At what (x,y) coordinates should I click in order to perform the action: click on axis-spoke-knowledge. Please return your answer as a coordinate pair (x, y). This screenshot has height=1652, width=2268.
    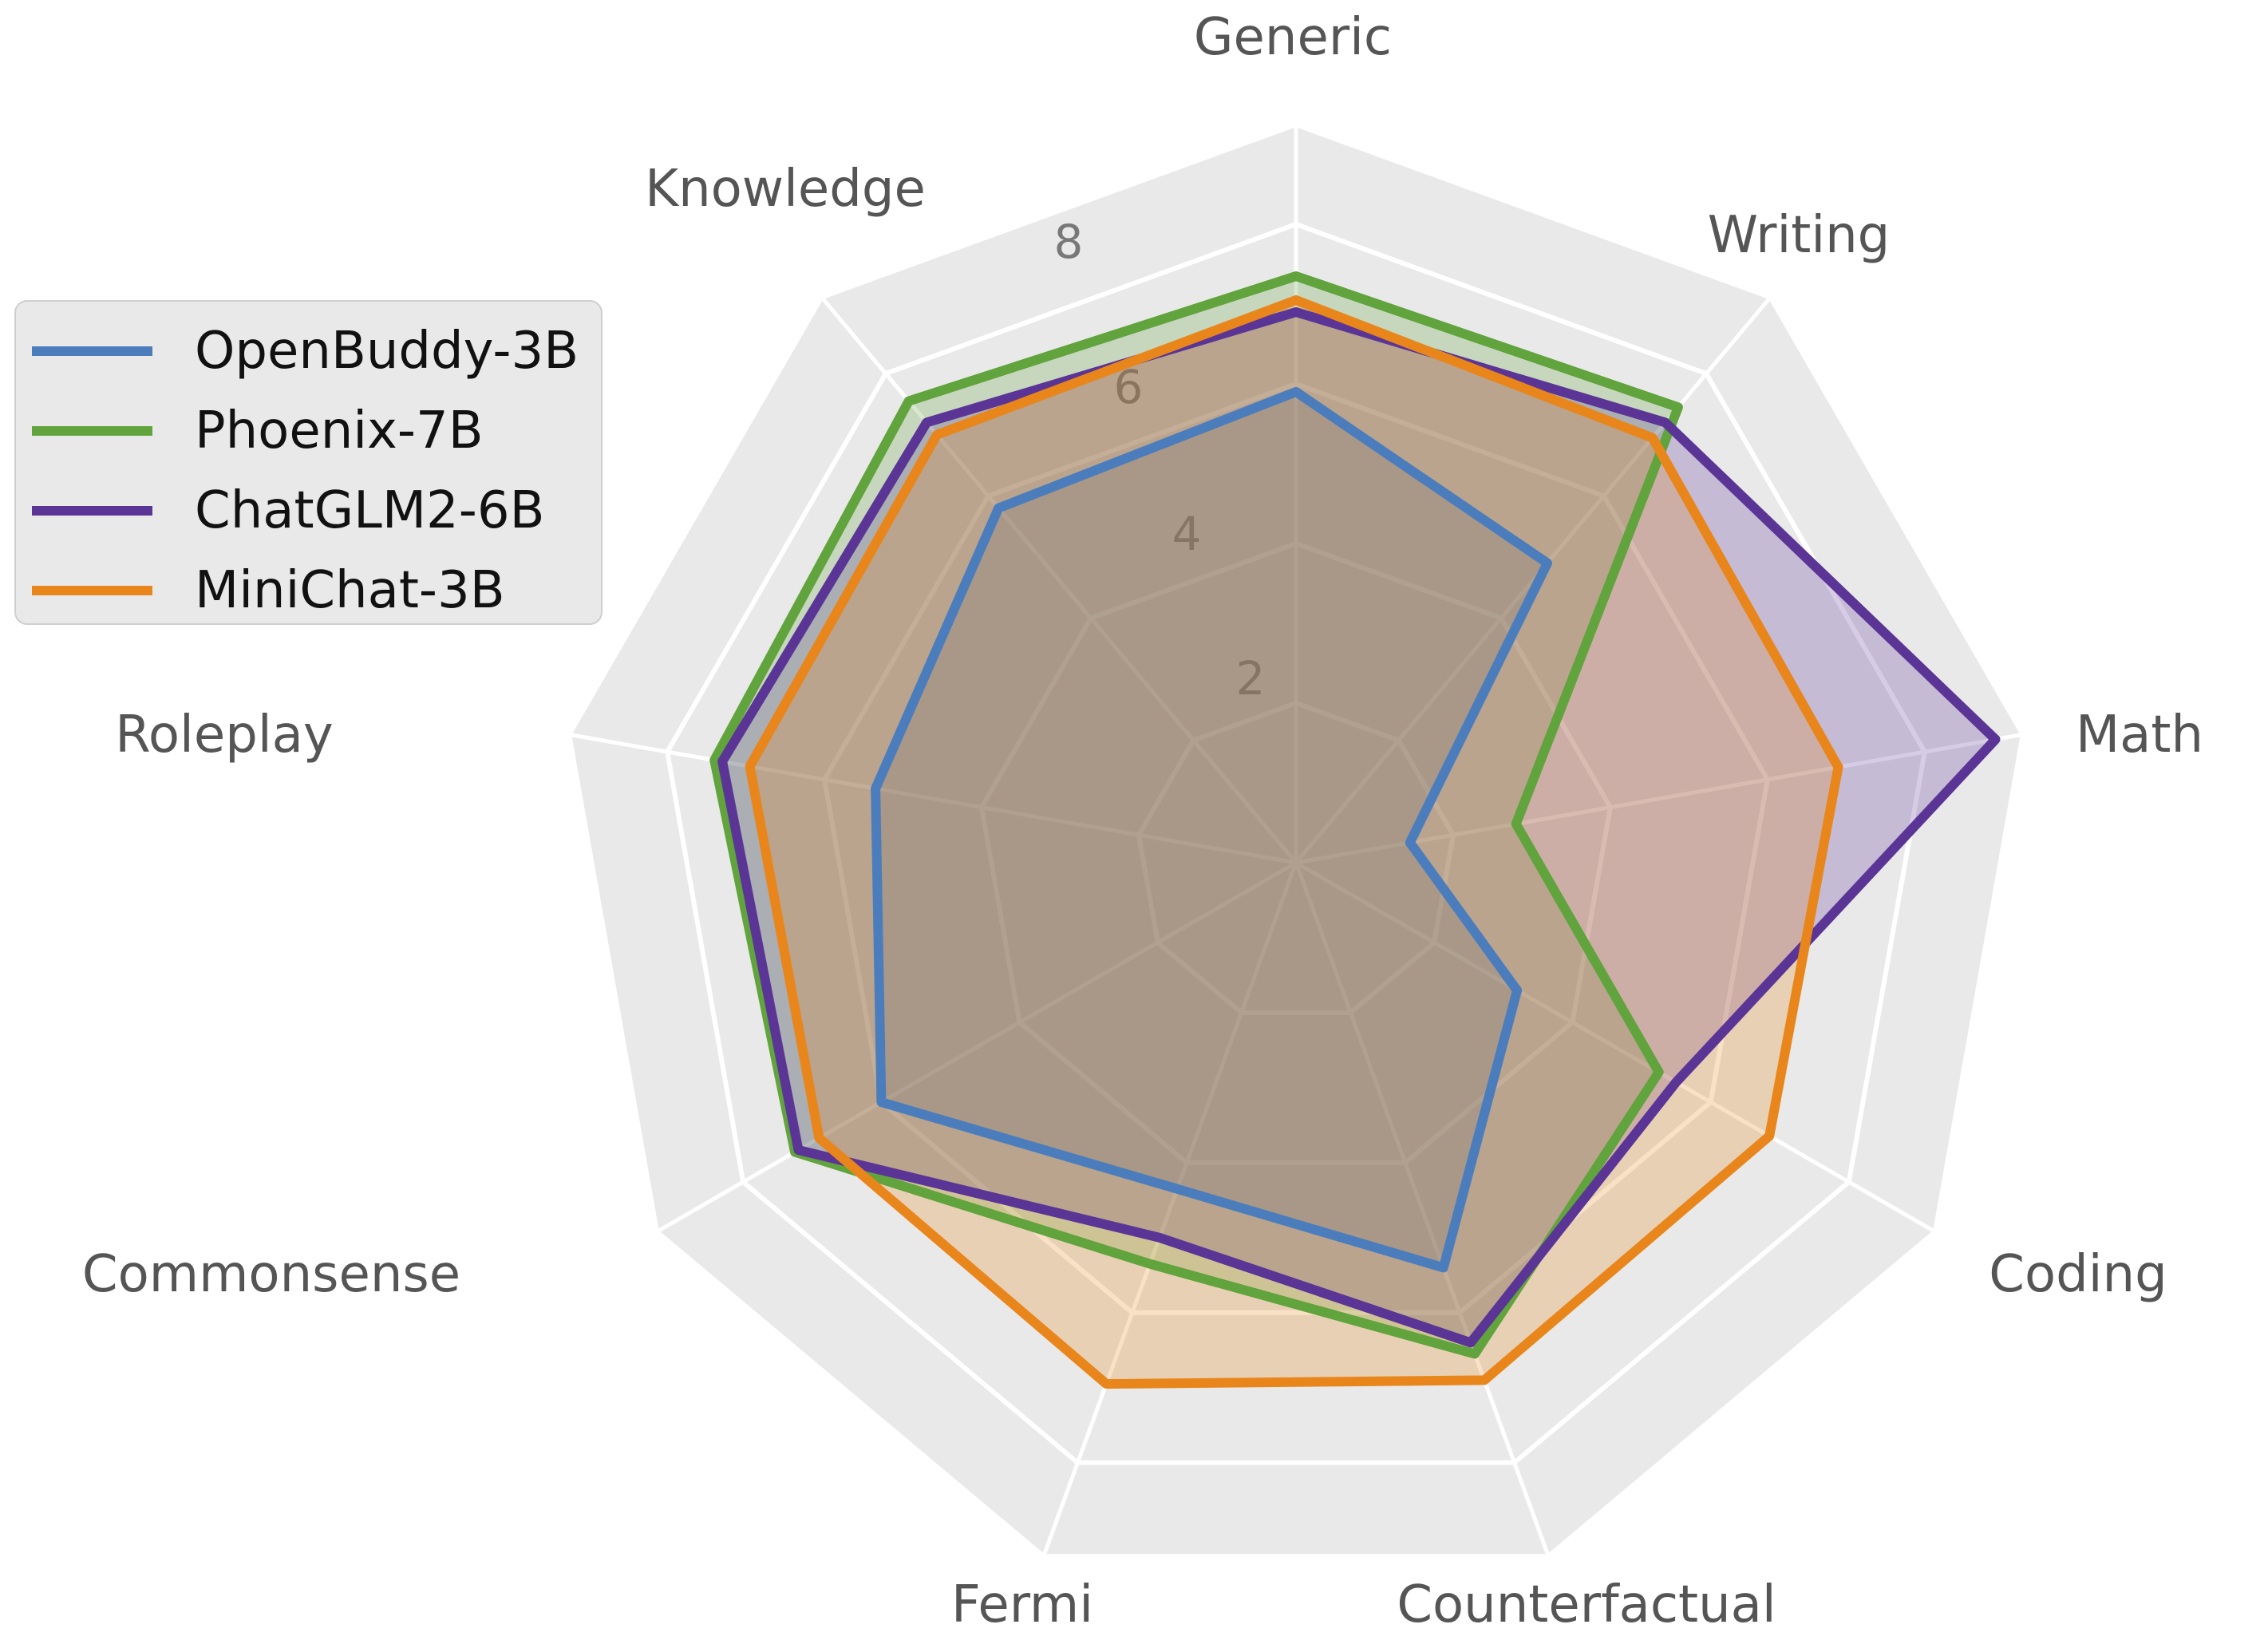
    Looking at the image, I should click on (1058, 579).